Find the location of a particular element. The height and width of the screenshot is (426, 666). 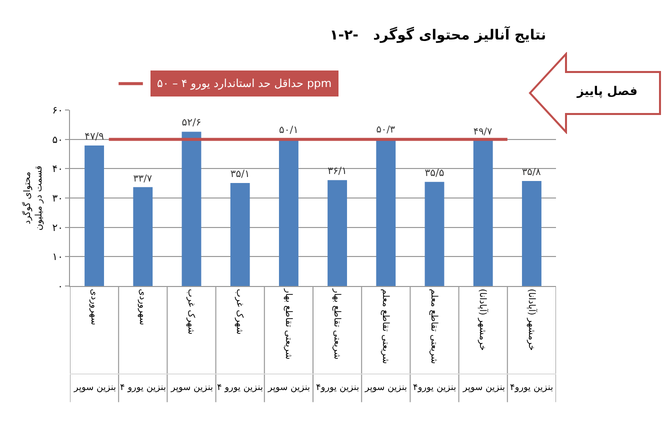

chart-title: ۱-۲- نتایج آنالیز محتوای گوگرد is located at coordinates (438, 35).